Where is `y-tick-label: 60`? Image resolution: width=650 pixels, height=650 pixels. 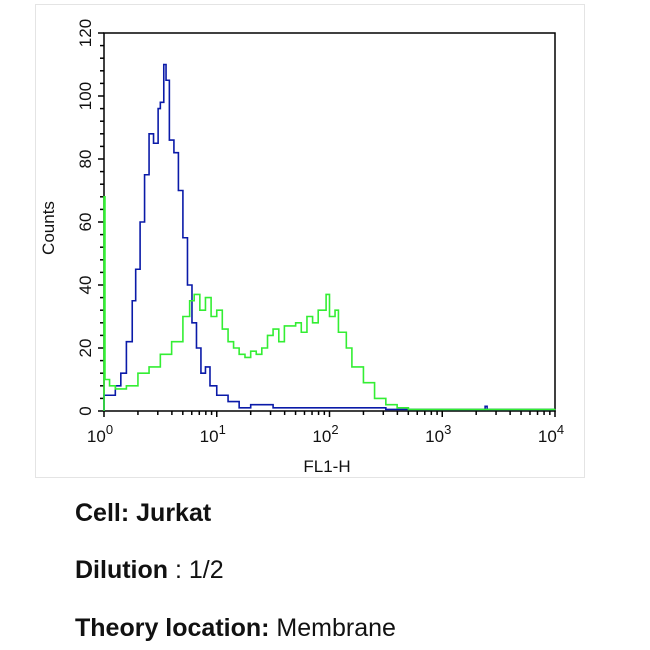 y-tick-label: 60 is located at coordinates (85, 222).